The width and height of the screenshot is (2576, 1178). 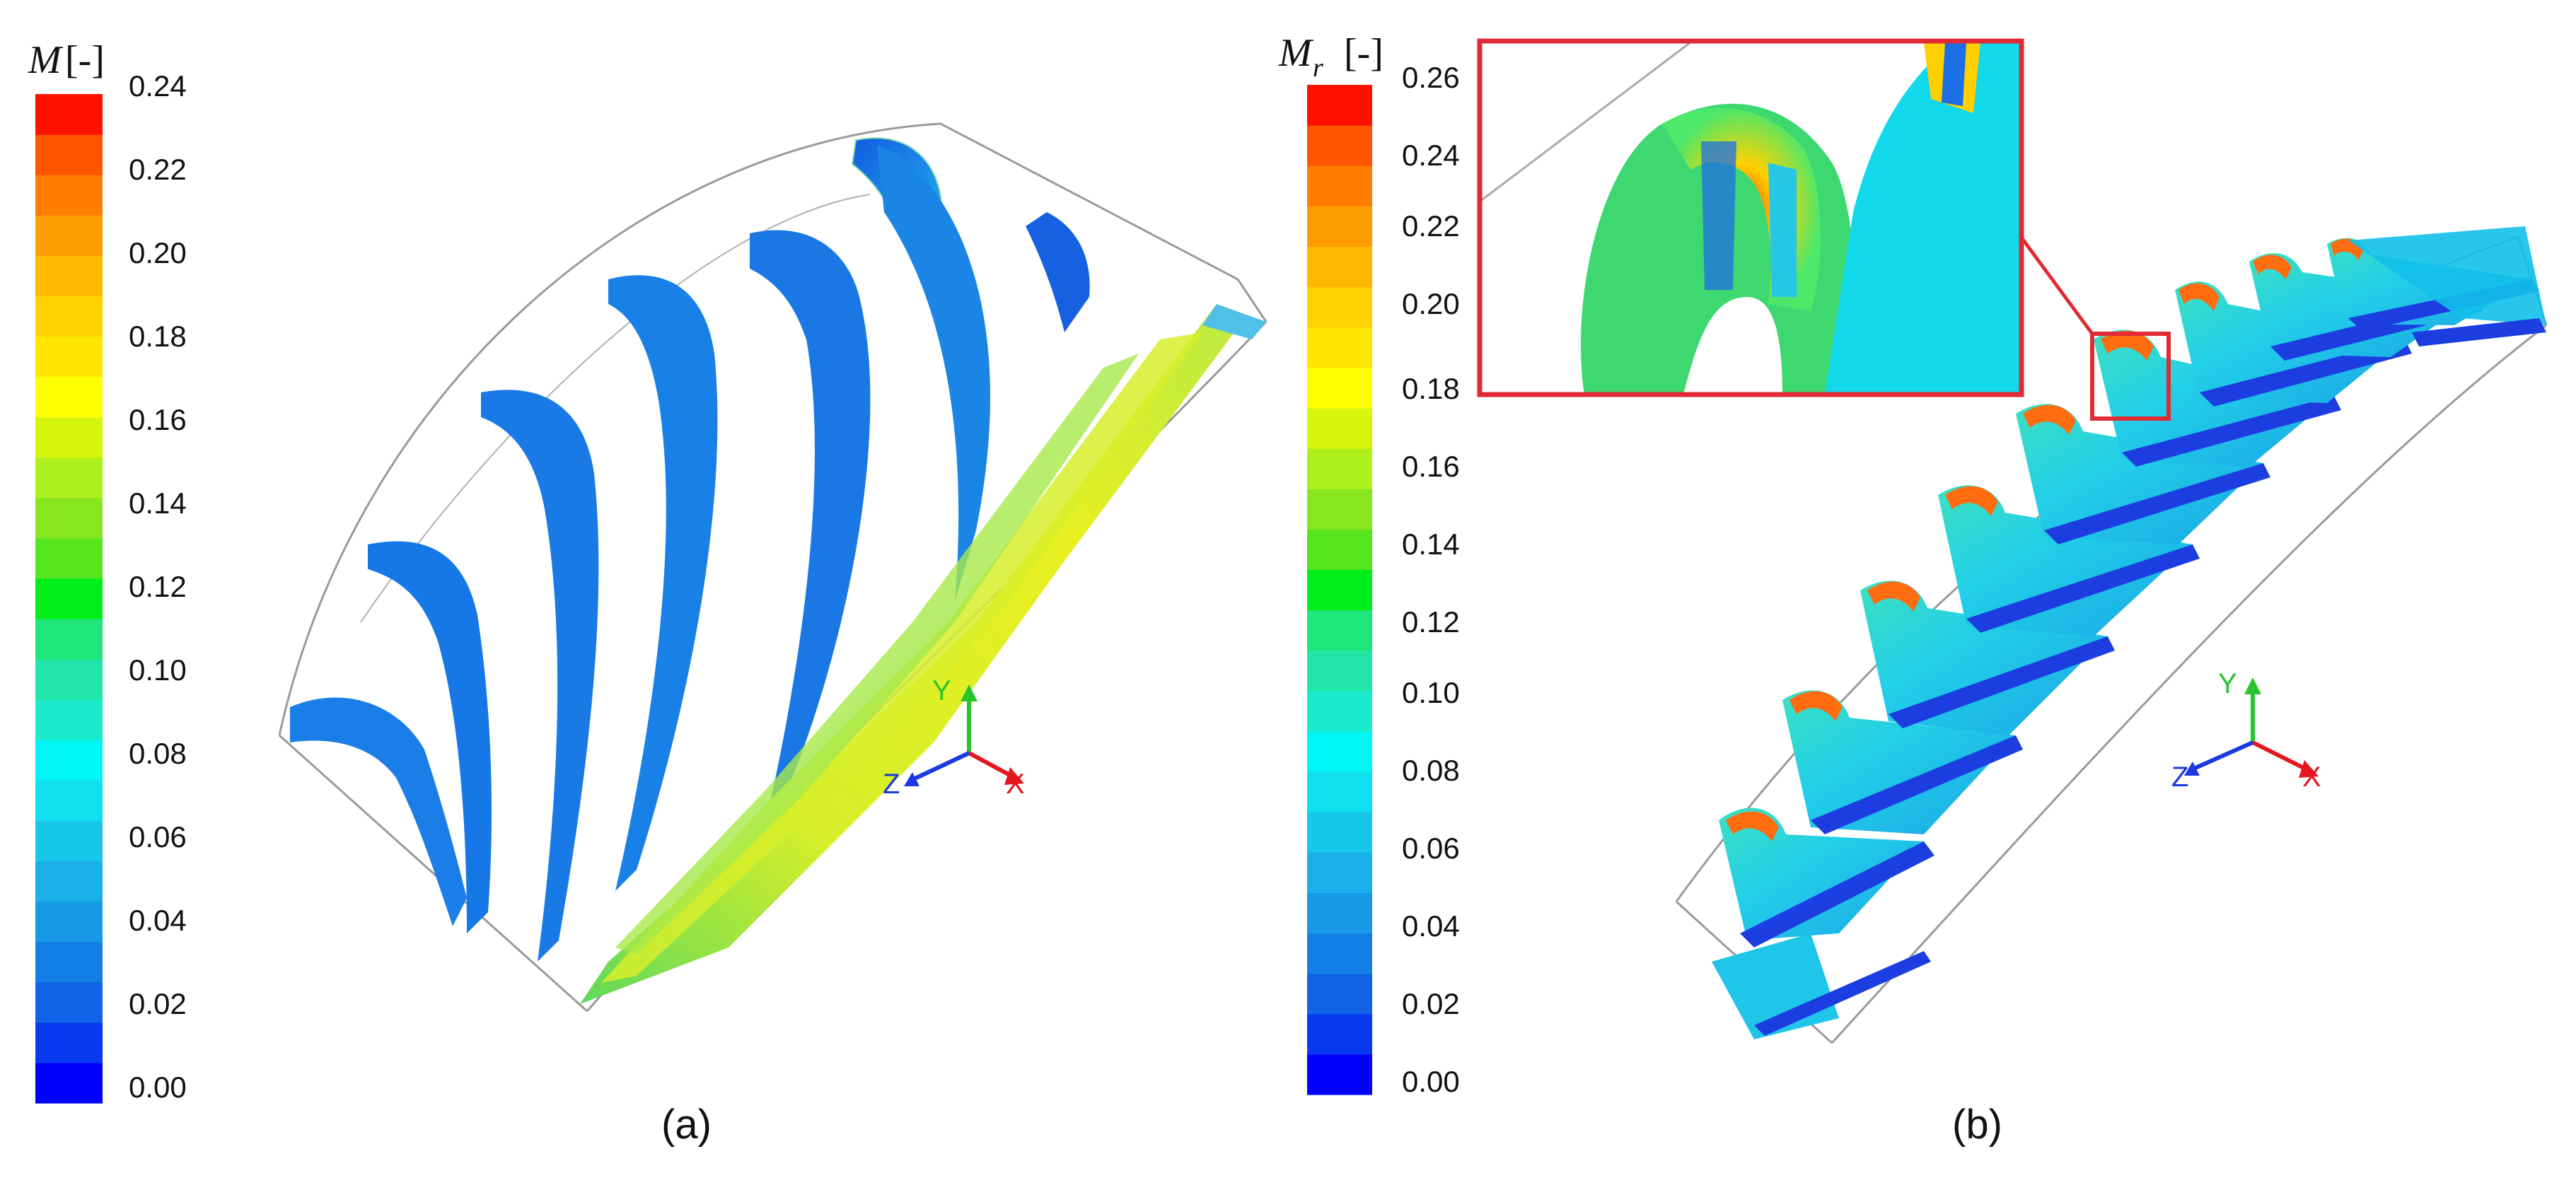 What do you see at coordinates (46, 60) in the screenshot?
I see `colorbar-a-title-symbol: M` at bounding box center [46, 60].